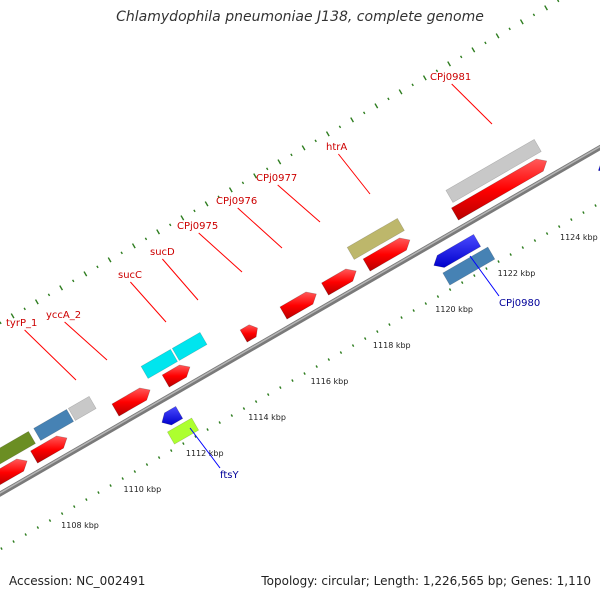 This screenshot has height=600, width=600. Describe the element at coordinates (450, 77) in the screenshot. I see `gene-label-cpj0981: CPj0981` at that location.